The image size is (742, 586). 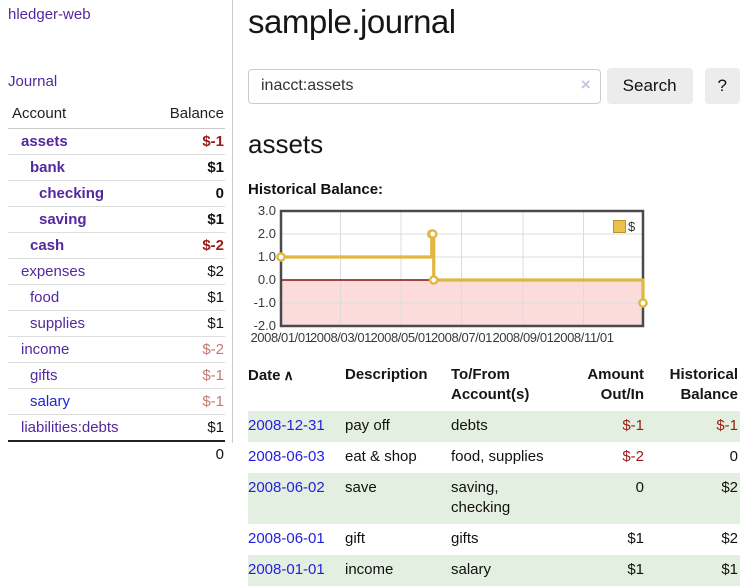 I want to click on y-axis-tick-label: 0.0, so click(x=266, y=279).